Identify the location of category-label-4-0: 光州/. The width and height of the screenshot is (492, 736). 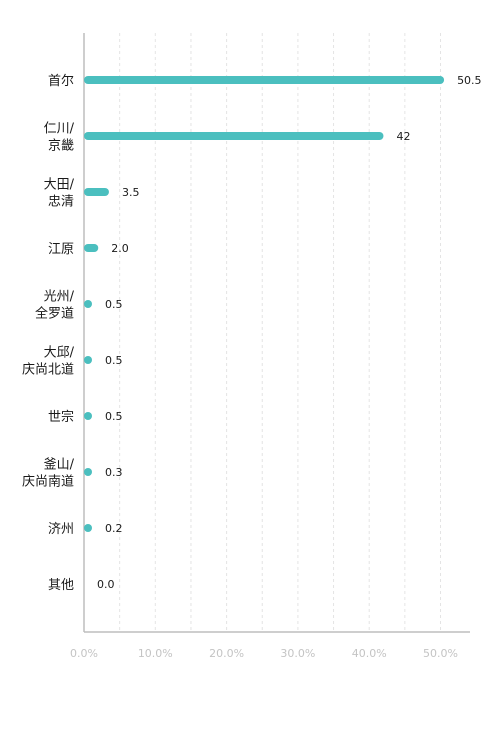
(59, 297).